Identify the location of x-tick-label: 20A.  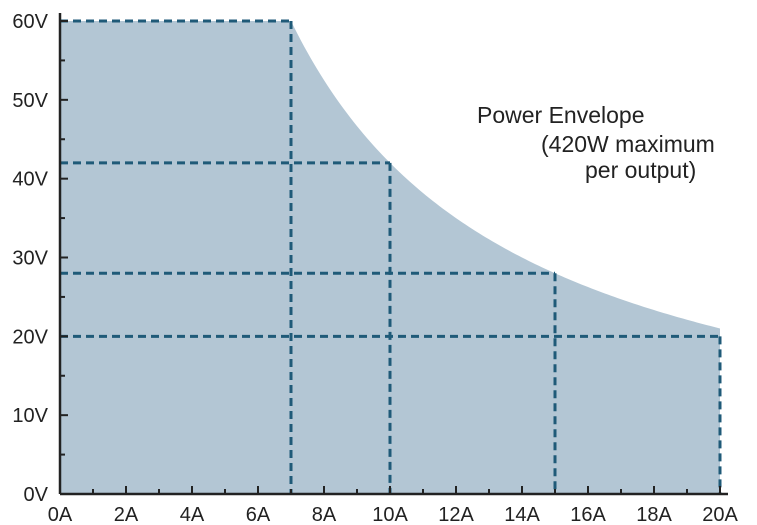
(720, 514).